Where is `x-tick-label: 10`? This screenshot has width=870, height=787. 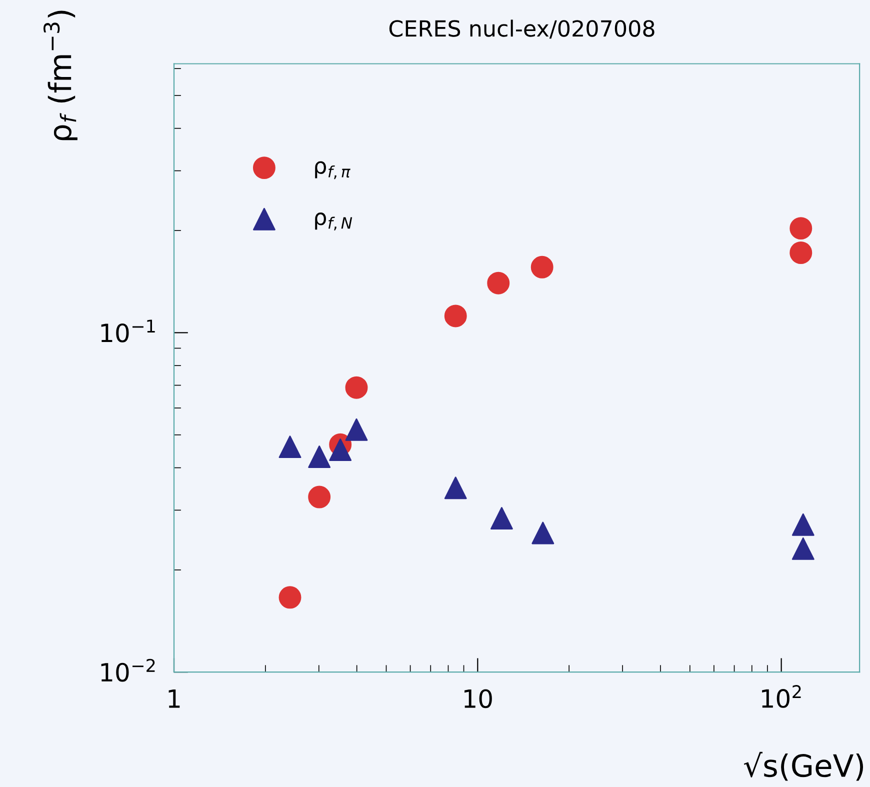
x-tick-label: 10 is located at coordinates (478, 698).